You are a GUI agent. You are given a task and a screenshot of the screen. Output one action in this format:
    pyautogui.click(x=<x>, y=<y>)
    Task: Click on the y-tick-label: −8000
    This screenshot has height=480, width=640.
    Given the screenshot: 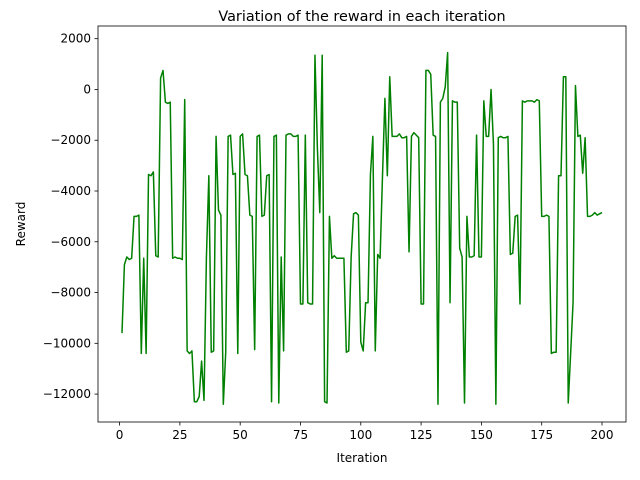 What is the action you would take?
    pyautogui.click(x=70, y=293)
    